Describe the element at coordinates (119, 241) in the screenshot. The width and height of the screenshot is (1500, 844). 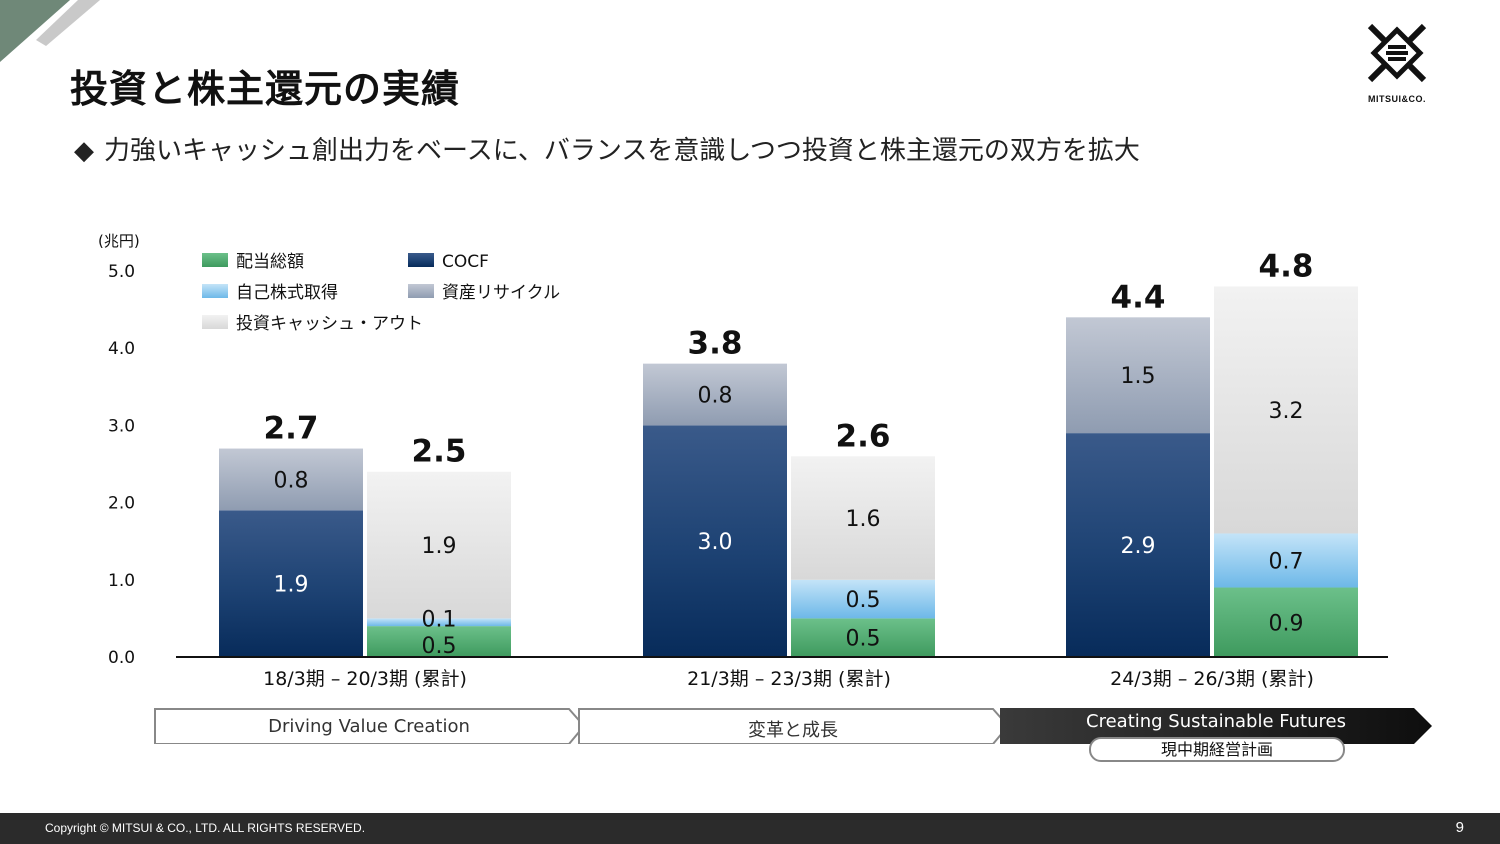
I see `y-axis-unit: (兆円)` at that location.